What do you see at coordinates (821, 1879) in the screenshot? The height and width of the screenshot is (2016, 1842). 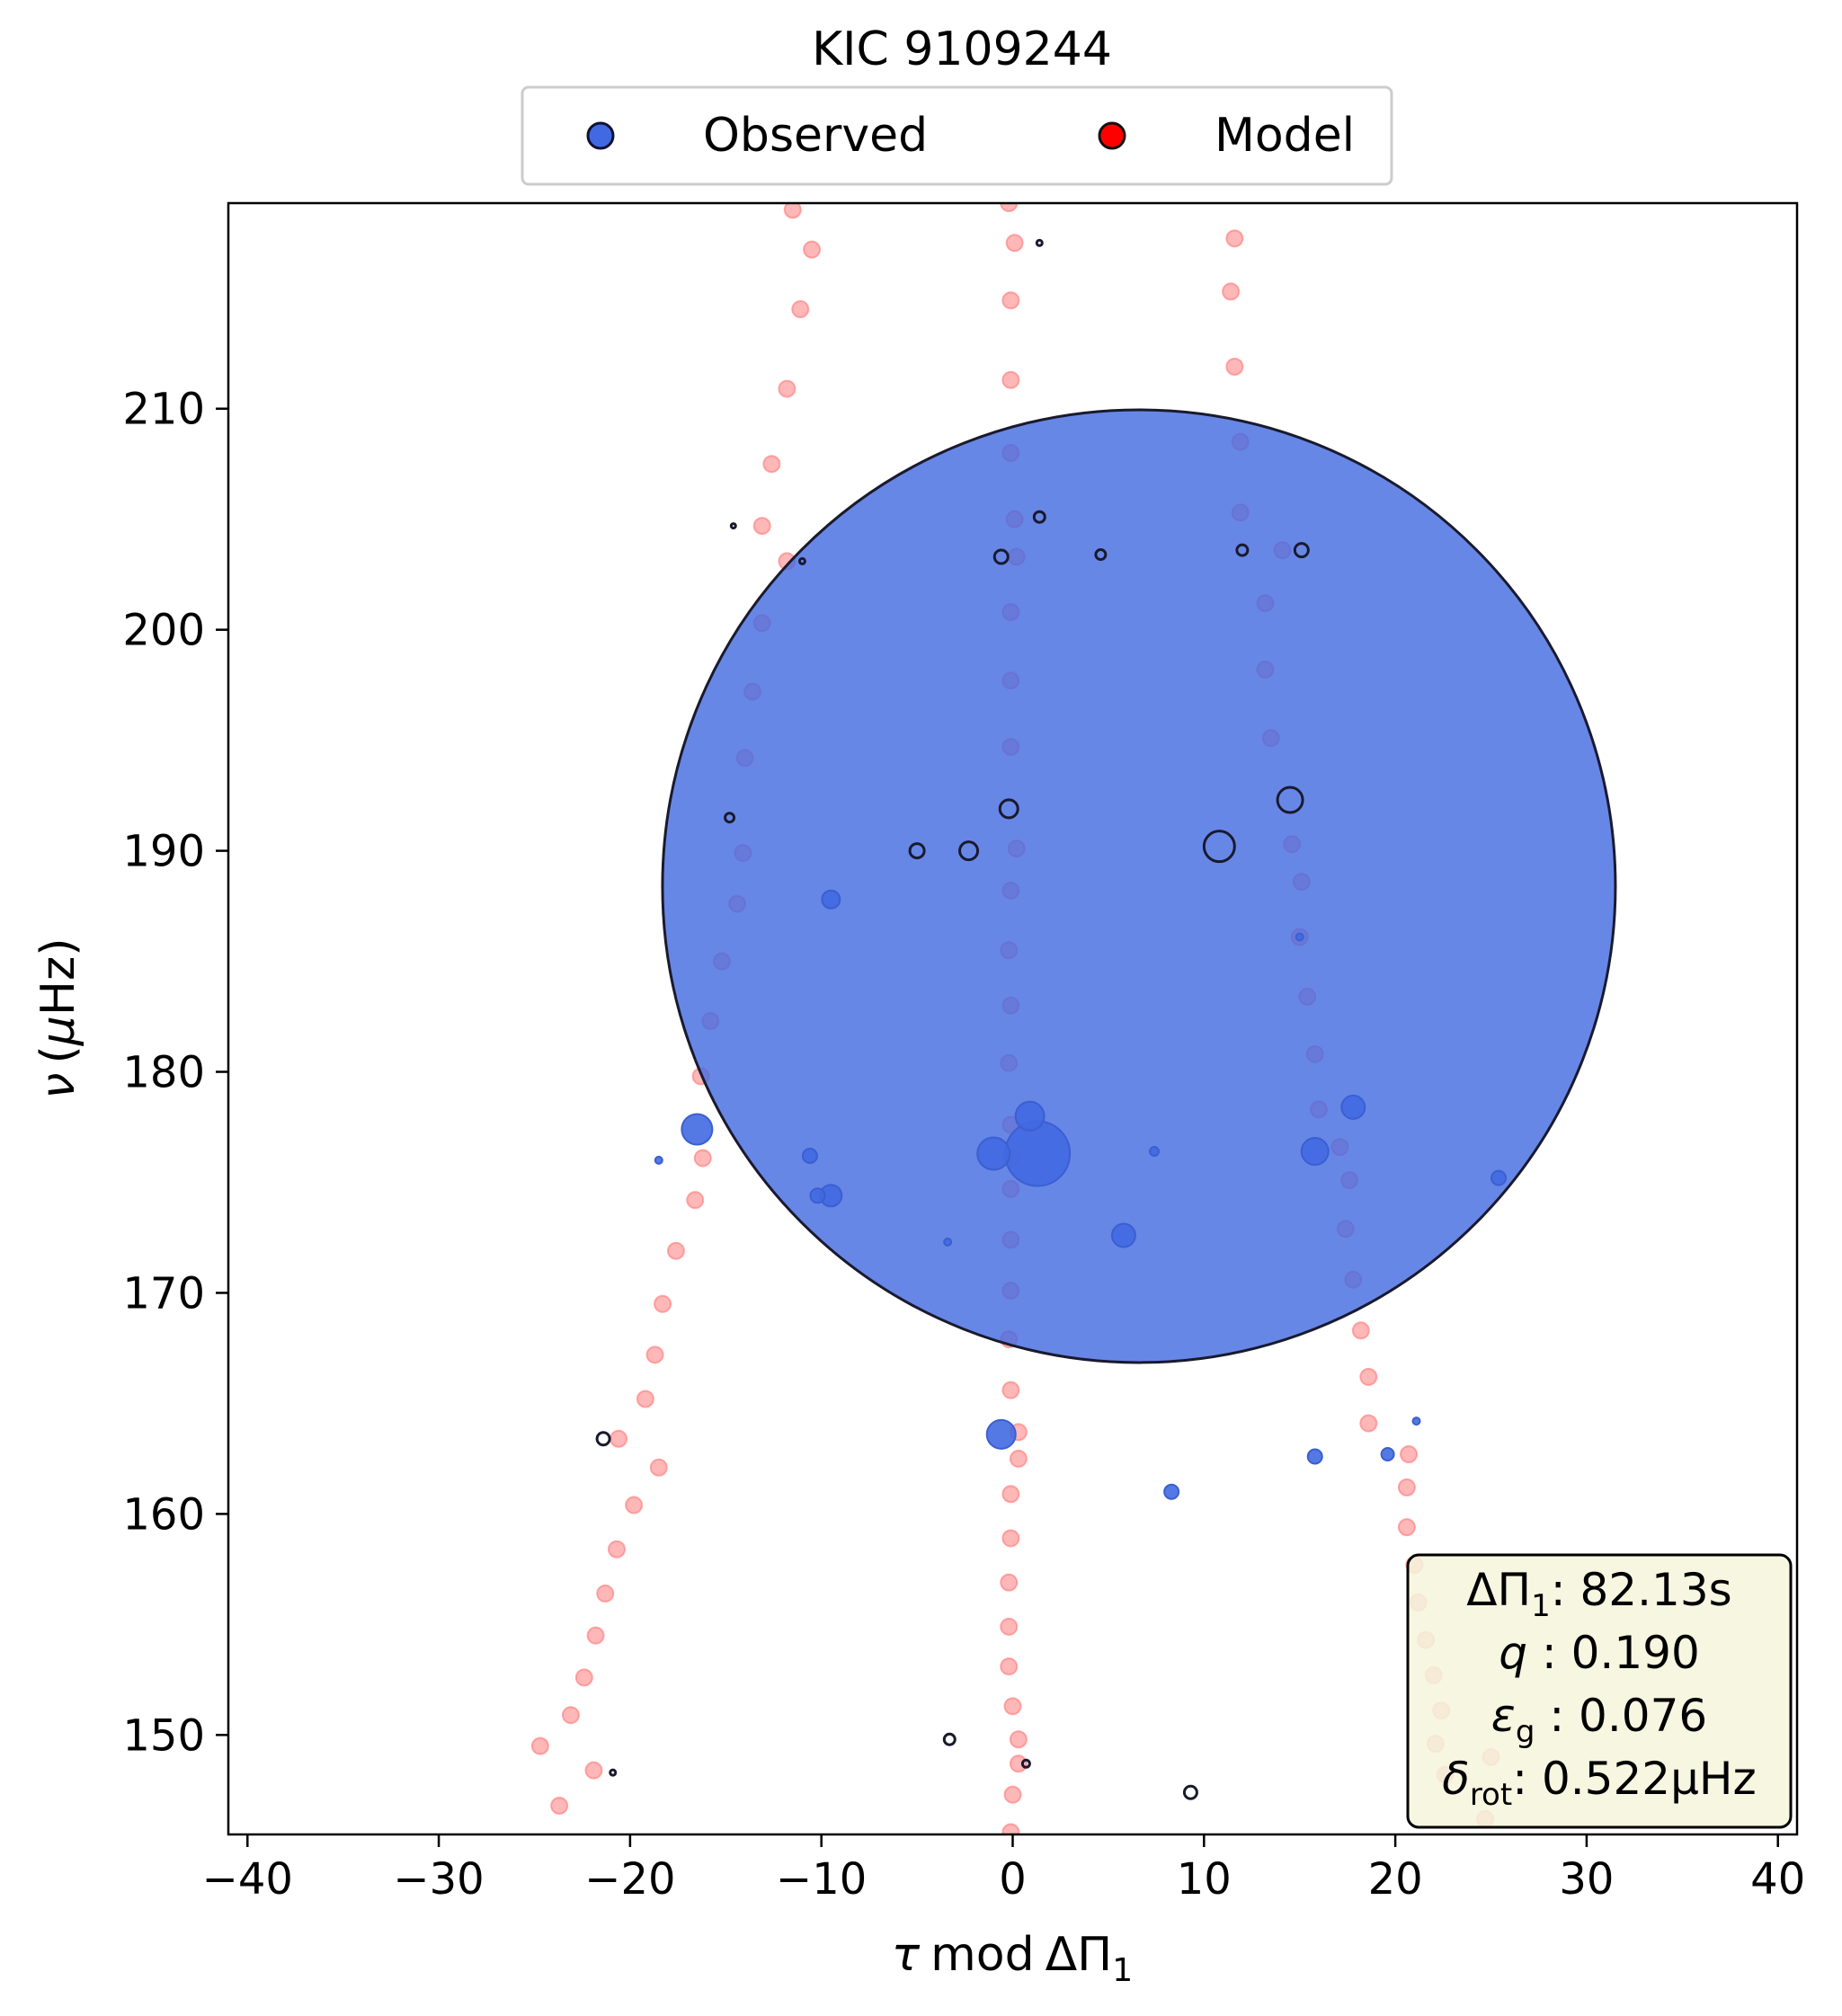 I see `x-tick-label: −10` at bounding box center [821, 1879].